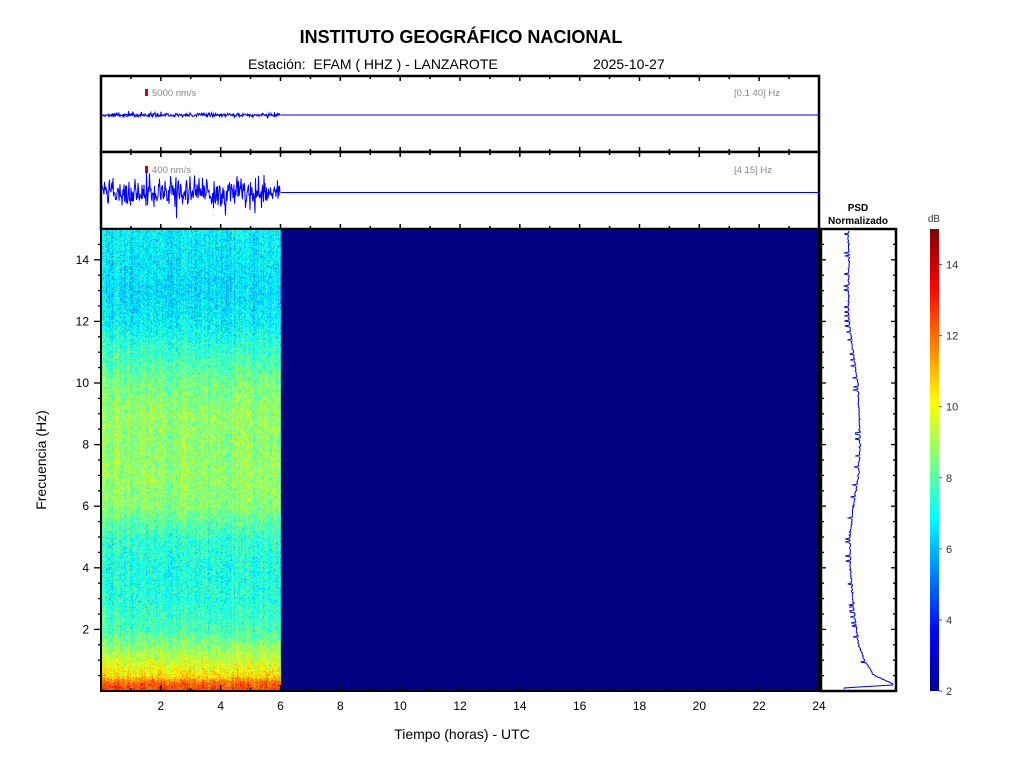 This screenshot has height=768, width=1024. I want to click on x-tick-label: 16, so click(580, 706).